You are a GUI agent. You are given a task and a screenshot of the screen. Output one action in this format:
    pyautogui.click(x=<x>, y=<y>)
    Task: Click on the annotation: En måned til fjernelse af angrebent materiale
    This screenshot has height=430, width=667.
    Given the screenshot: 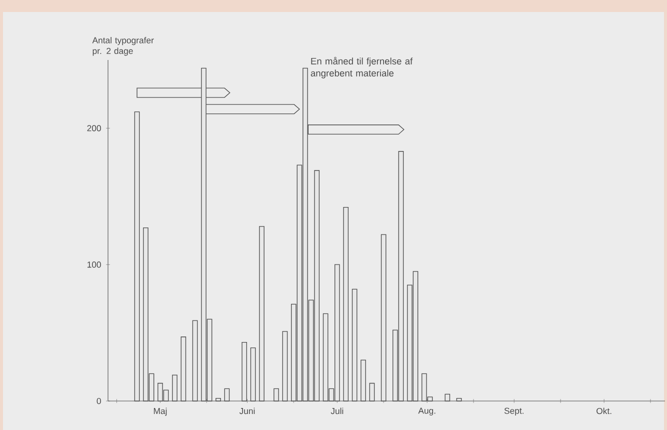 What is the action you would take?
    pyautogui.click(x=361, y=67)
    